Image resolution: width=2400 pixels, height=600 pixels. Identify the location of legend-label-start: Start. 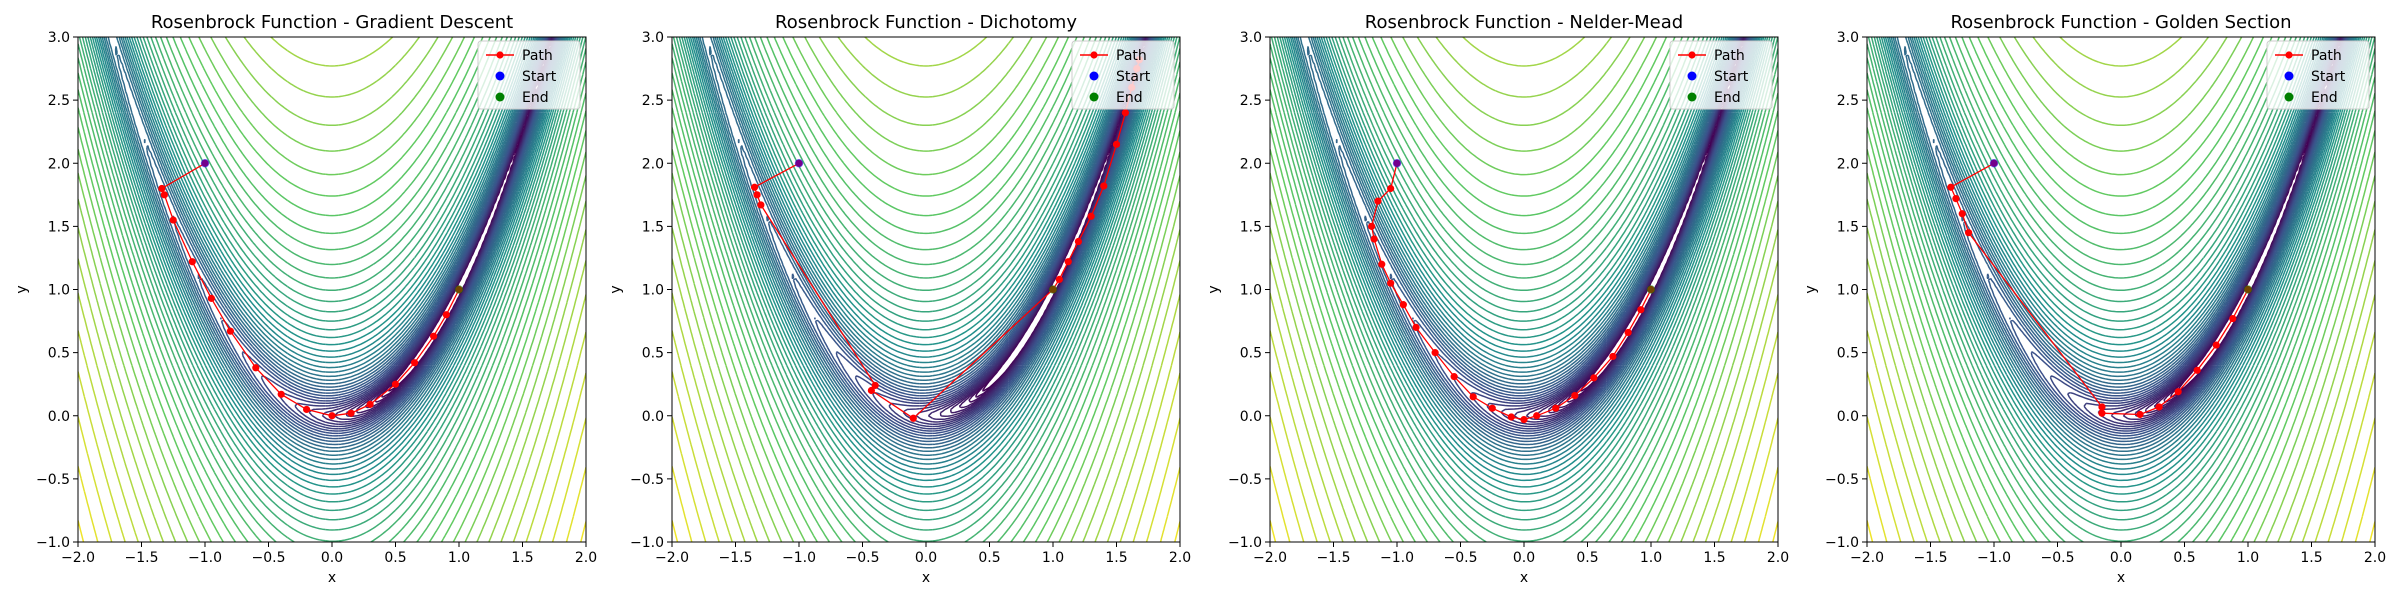
(1731, 77).